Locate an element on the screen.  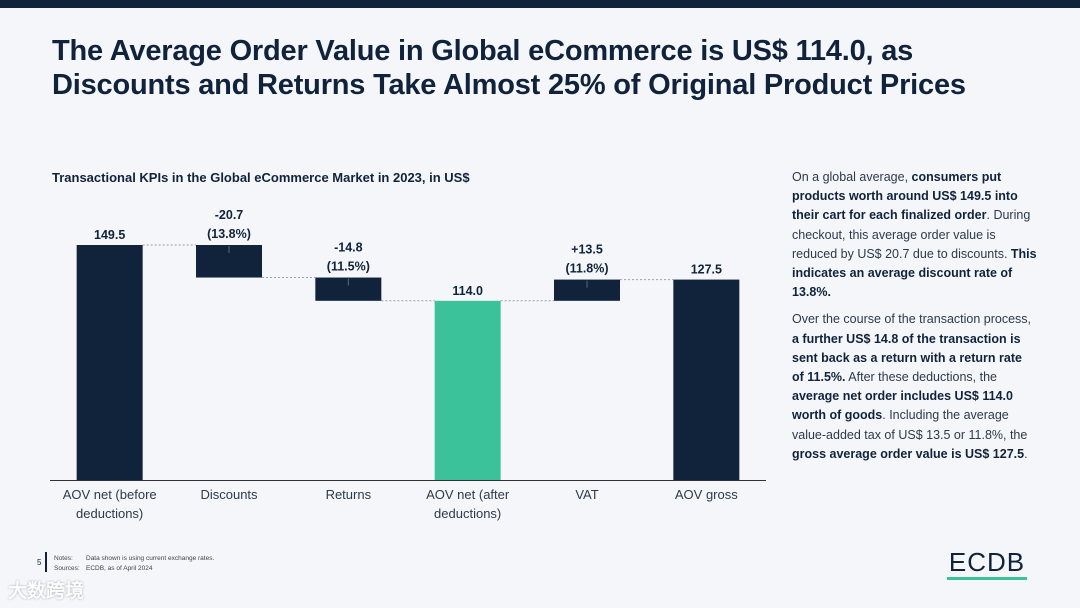
category-label: VAT is located at coordinates (586, 494).